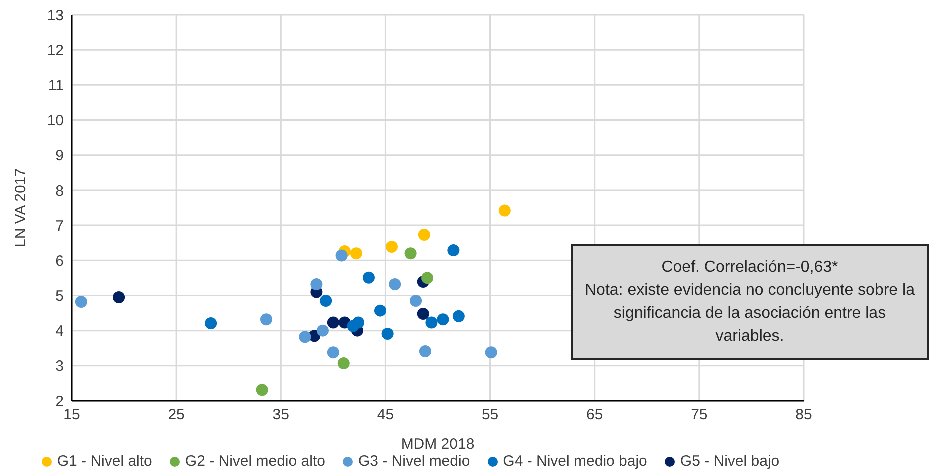  I want to click on x-tick-label: 75, so click(699, 415).